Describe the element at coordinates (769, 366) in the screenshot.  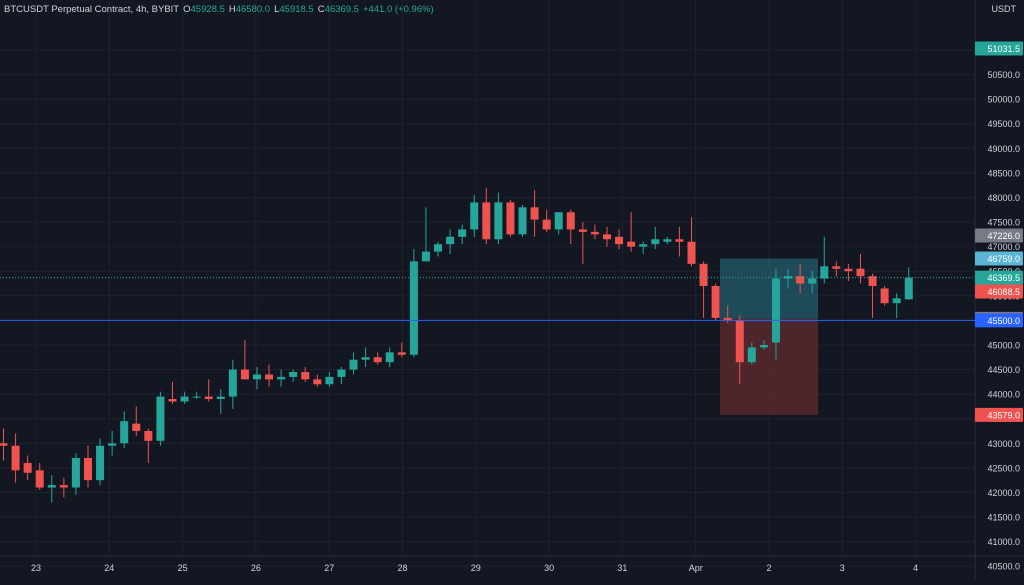
I see `position-stop-zone` at that location.